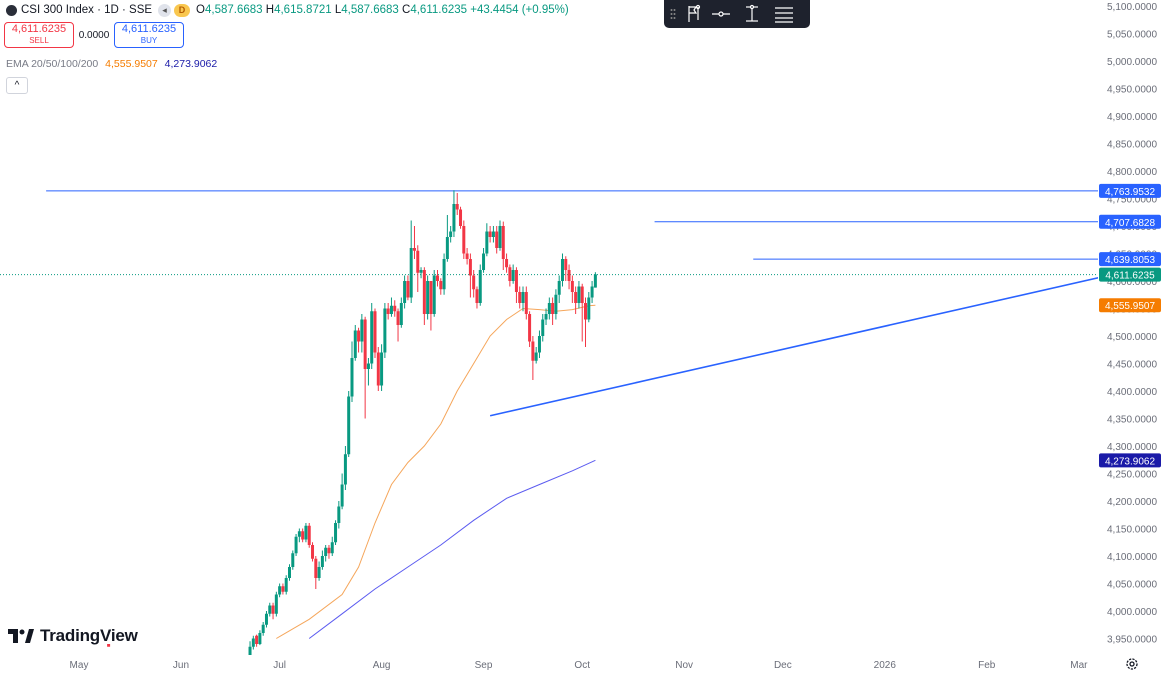 The height and width of the screenshot is (673, 1161). Describe the element at coordinates (39, 29) in the screenshot. I see `sell-price: 4,611.6235` at that location.